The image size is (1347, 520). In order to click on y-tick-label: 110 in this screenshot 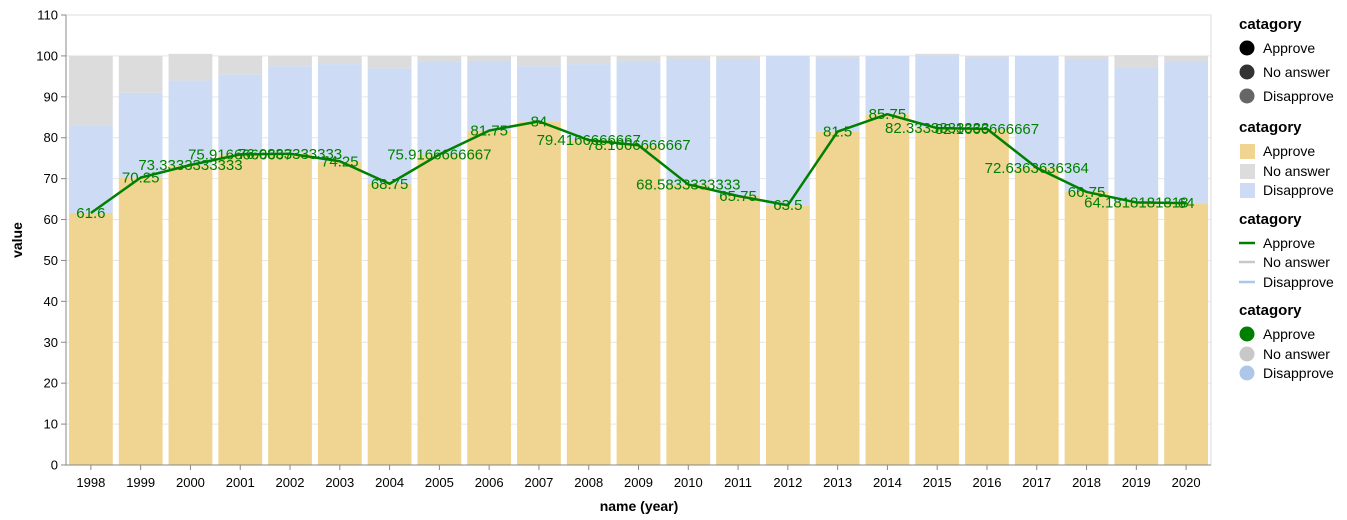, I will do `click(47, 15)`.